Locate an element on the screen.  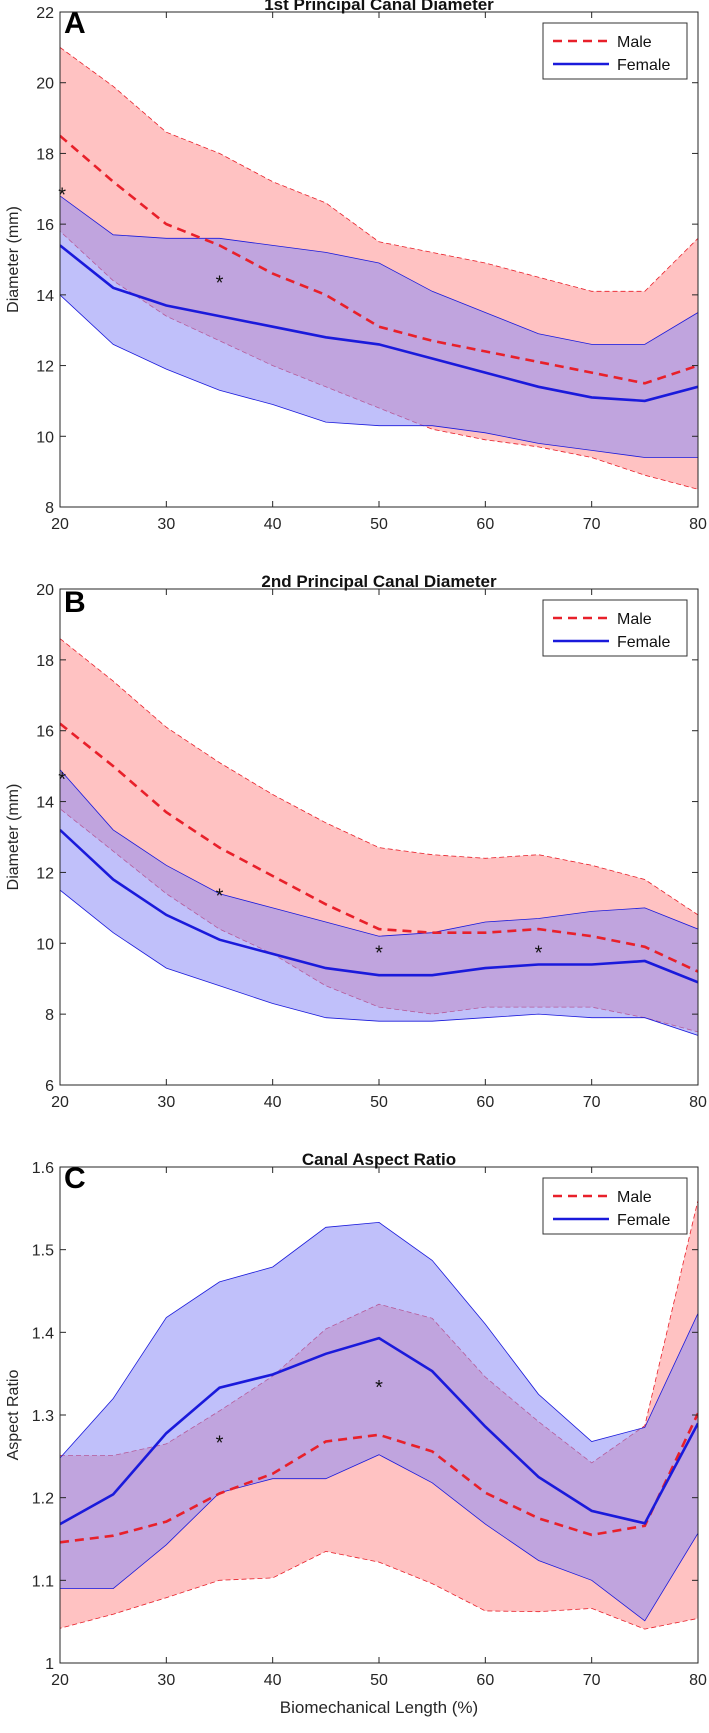
y-tick-label: 1.4 is located at coordinates (43, 1333).